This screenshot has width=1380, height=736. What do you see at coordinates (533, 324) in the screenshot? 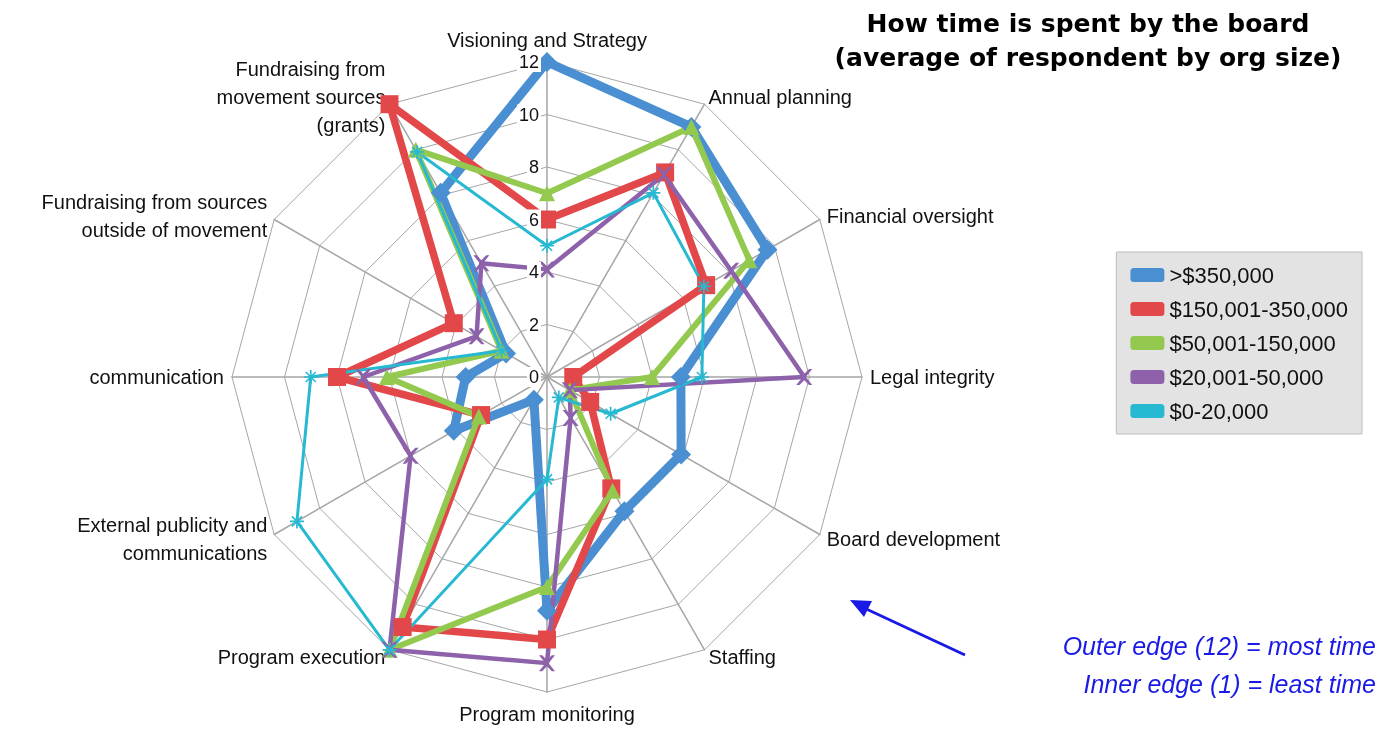
I see `y-tick-label: 2` at bounding box center [533, 324].